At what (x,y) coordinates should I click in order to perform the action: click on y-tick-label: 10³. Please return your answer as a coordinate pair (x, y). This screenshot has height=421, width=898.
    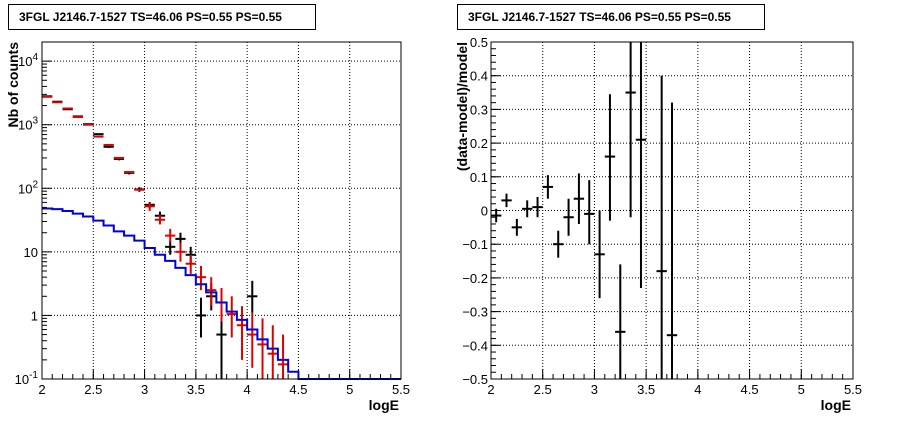
    Looking at the image, I should click on (28, 124).